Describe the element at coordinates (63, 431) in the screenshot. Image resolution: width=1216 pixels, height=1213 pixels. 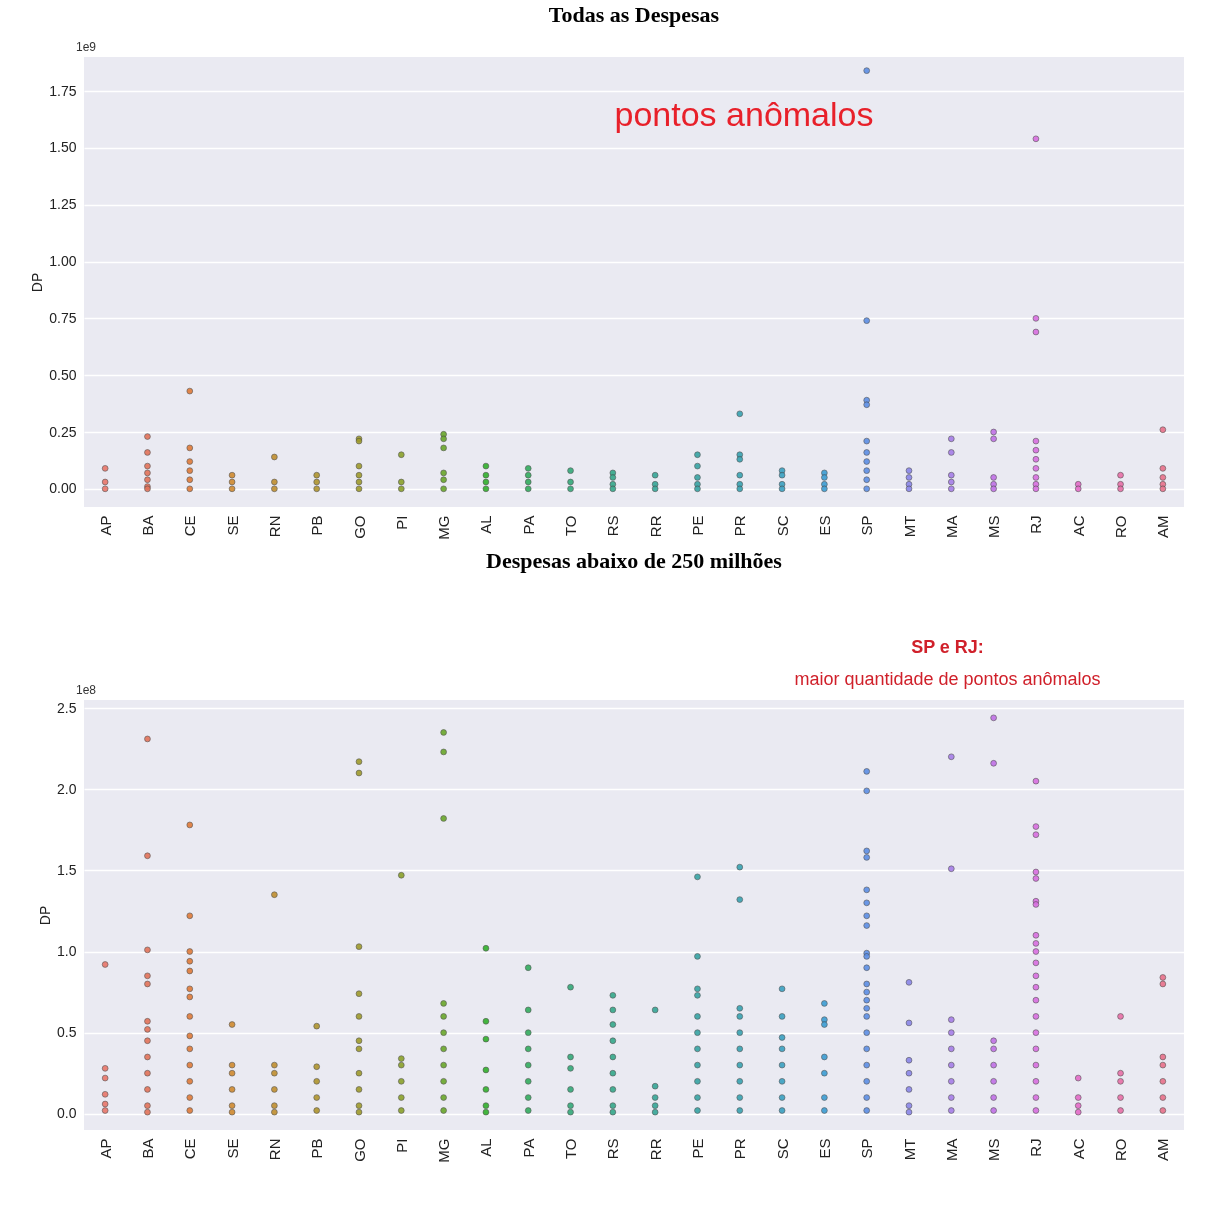
I see `y-tick-label: 0.25` at that location.